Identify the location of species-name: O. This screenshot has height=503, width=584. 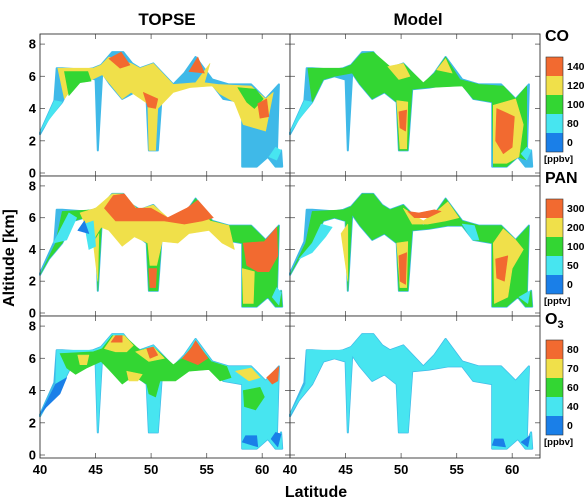
(551, 319).